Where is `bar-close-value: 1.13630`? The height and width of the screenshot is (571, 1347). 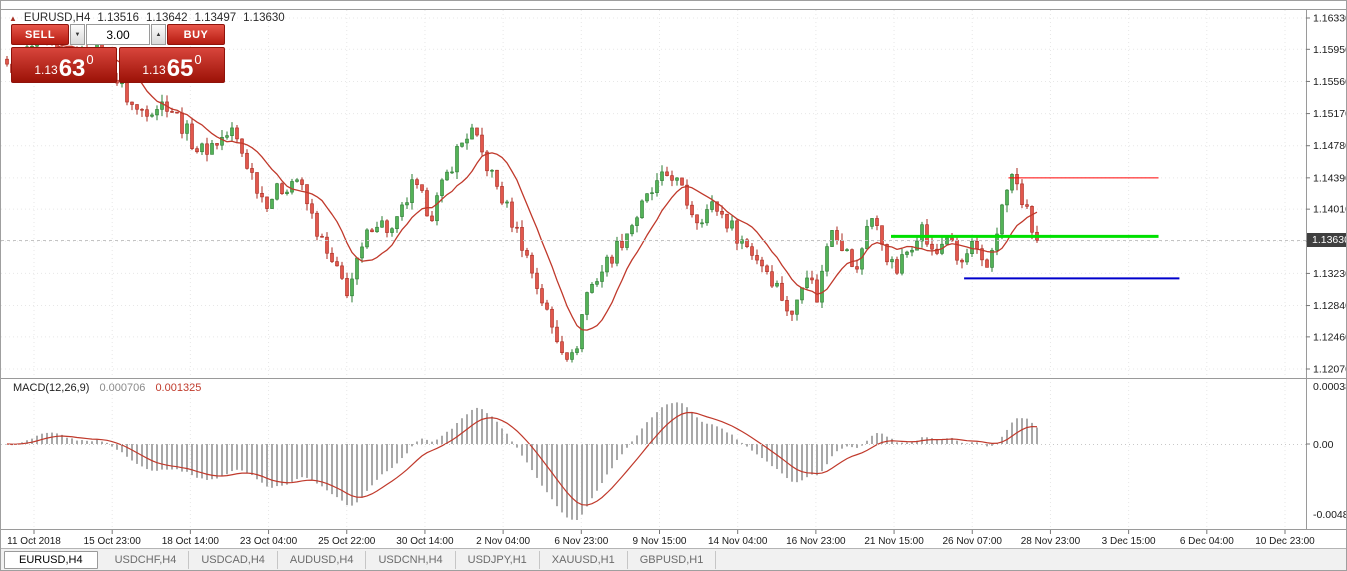 bar-close-value: 1.13630 is located at coordinates (264, 18).